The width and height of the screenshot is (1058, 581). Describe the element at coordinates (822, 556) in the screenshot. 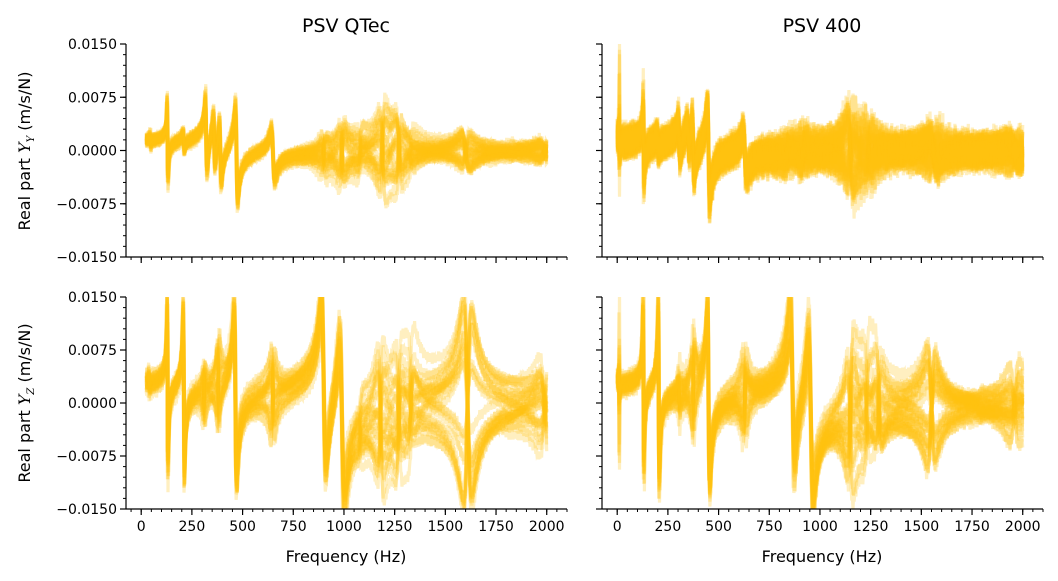

I see `xlabel-right: Frequency (Hz)` at that location.